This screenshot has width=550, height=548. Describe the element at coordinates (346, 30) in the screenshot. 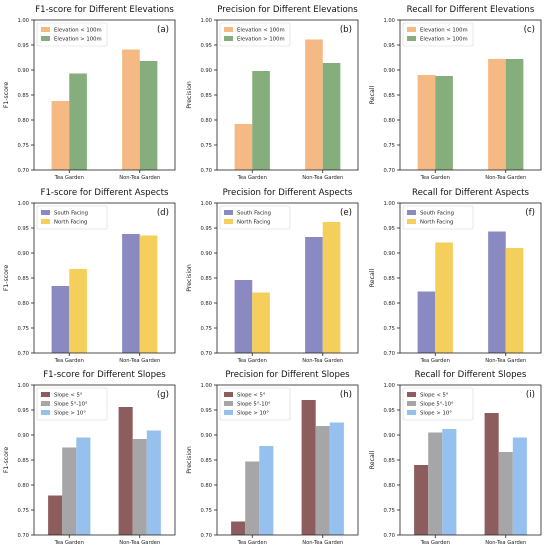

I see `panel-label: (b)` at that location.